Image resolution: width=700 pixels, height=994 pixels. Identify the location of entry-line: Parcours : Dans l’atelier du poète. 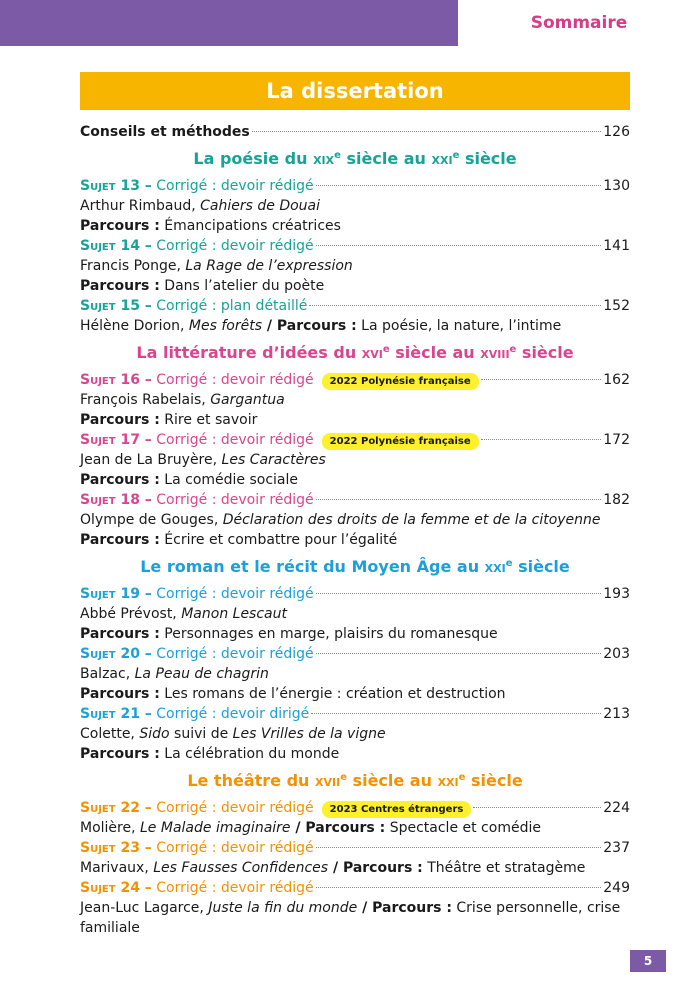
(355, 286).